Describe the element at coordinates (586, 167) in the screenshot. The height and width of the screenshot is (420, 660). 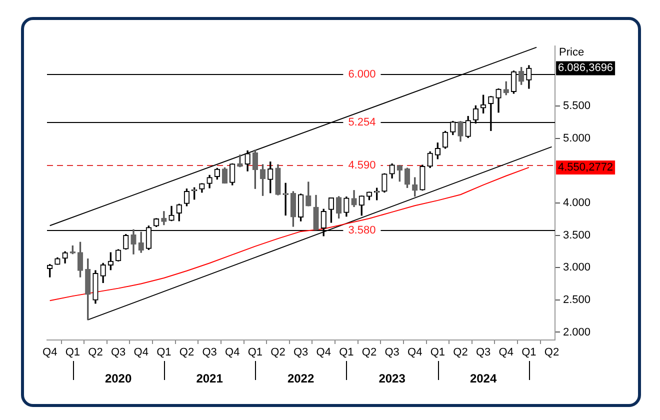
I see `annotation: 4.550,2772` at that location.